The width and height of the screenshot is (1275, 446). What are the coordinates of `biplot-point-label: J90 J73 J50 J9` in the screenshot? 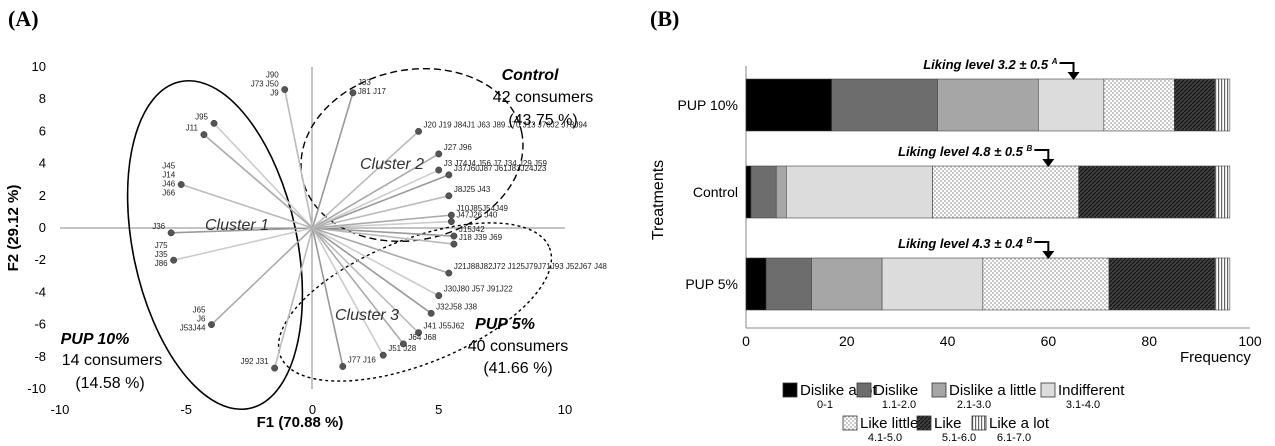 It's located at (265, 84).